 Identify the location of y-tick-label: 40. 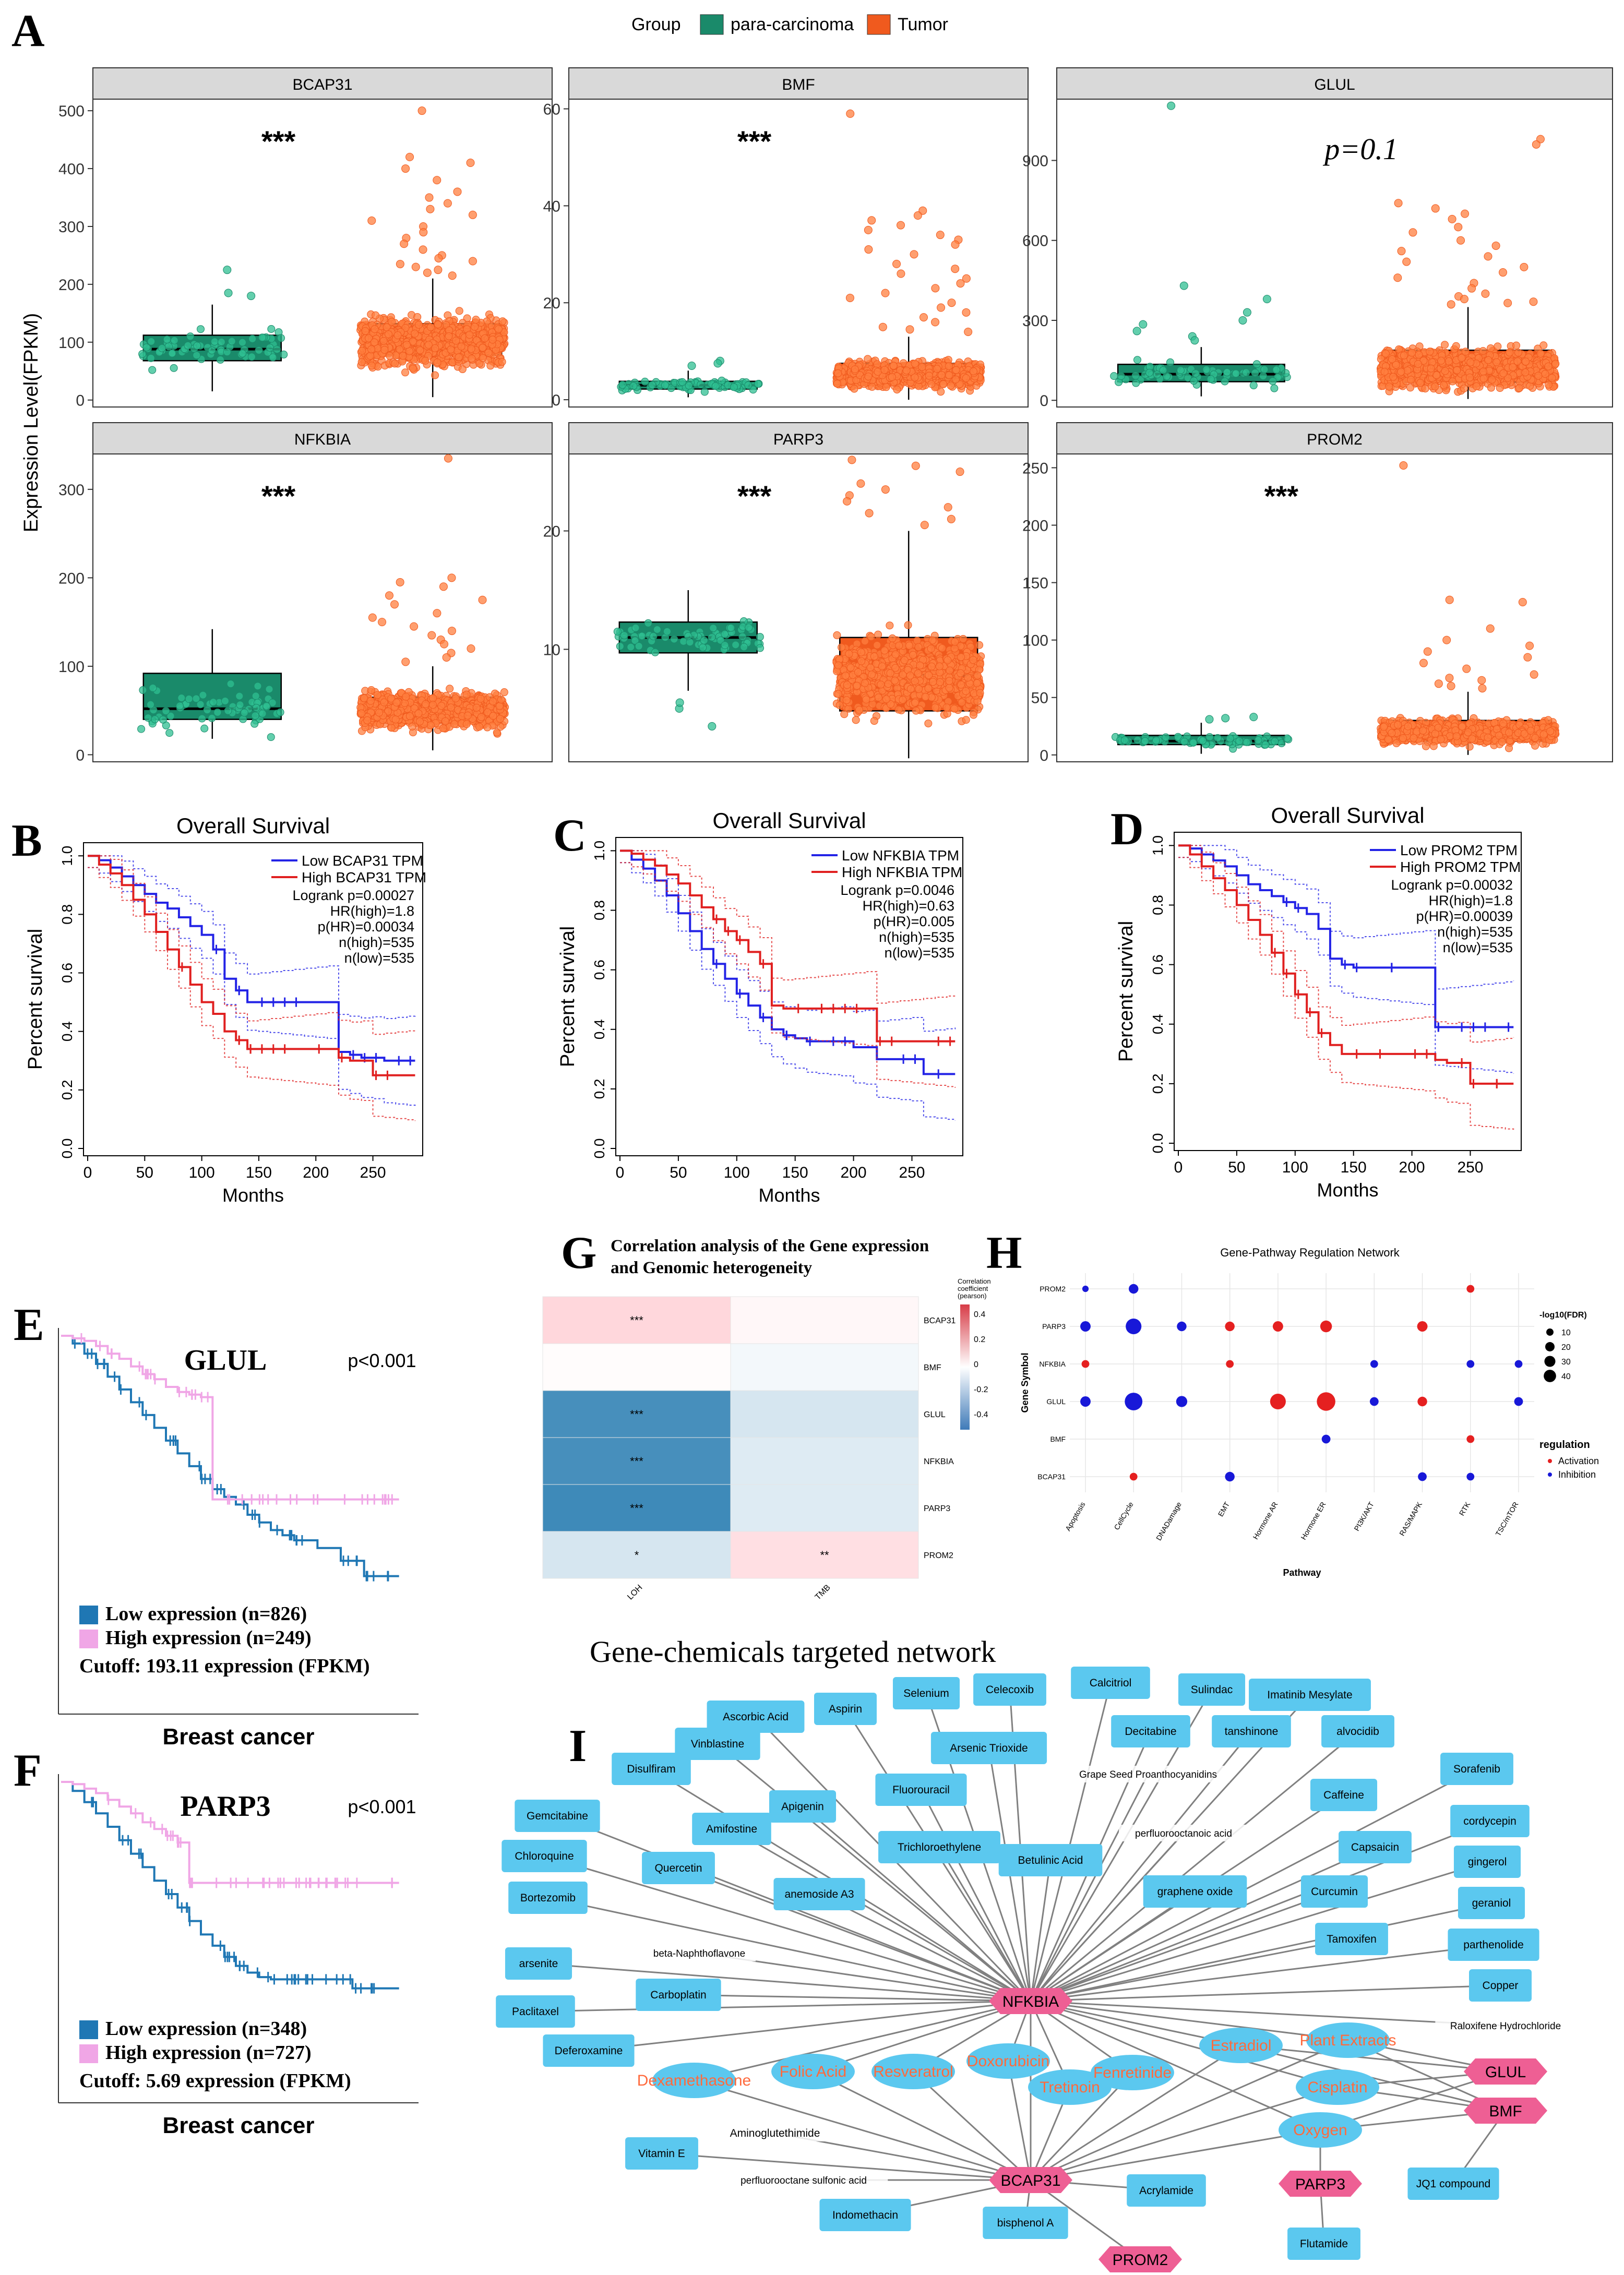
(551, 206).